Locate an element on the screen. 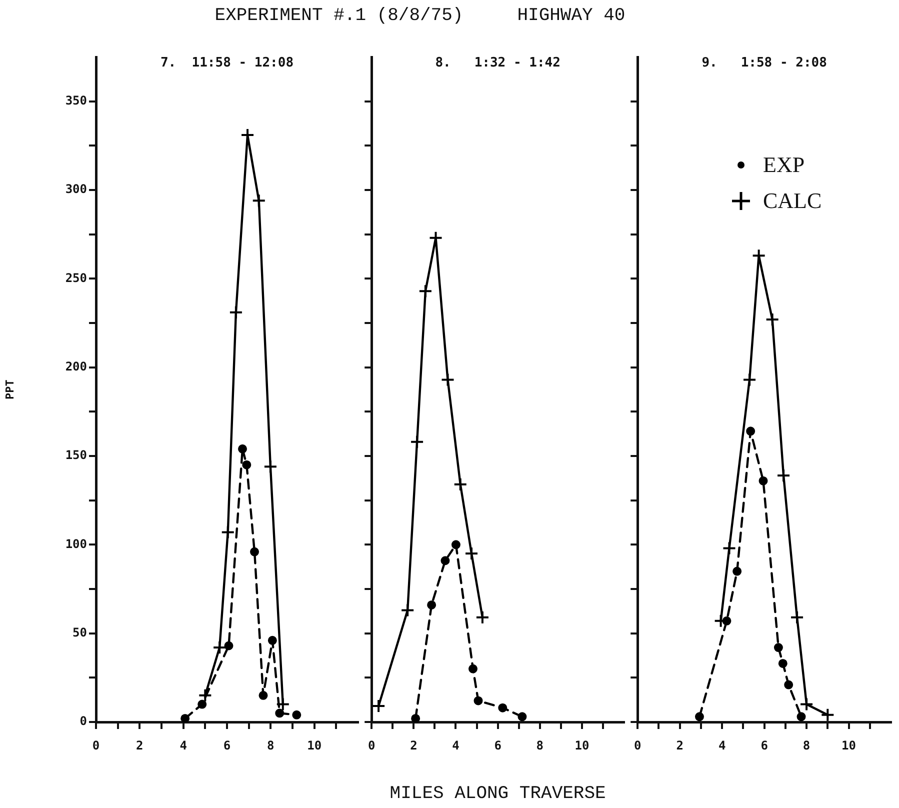 The image size is (899, 808). y-tick-label: 350 is located at coordinates (76, 100).